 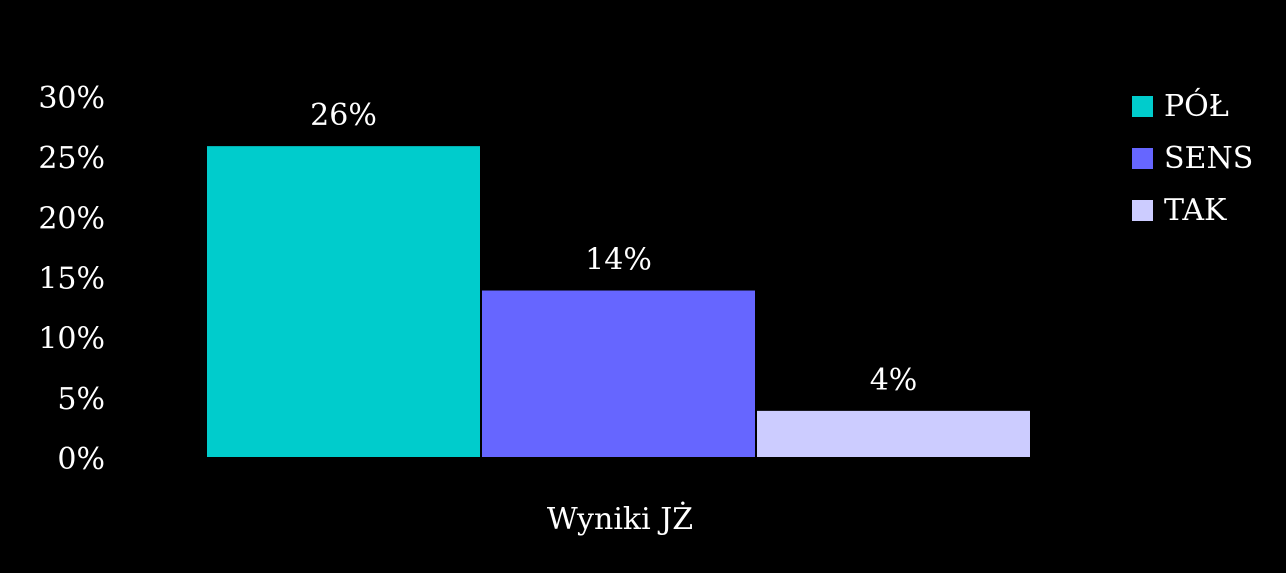 What do you see at coordinates (71, 339) in the screenshot?
I see `y-tick-label: 10%` at bounding box center [71, 339].